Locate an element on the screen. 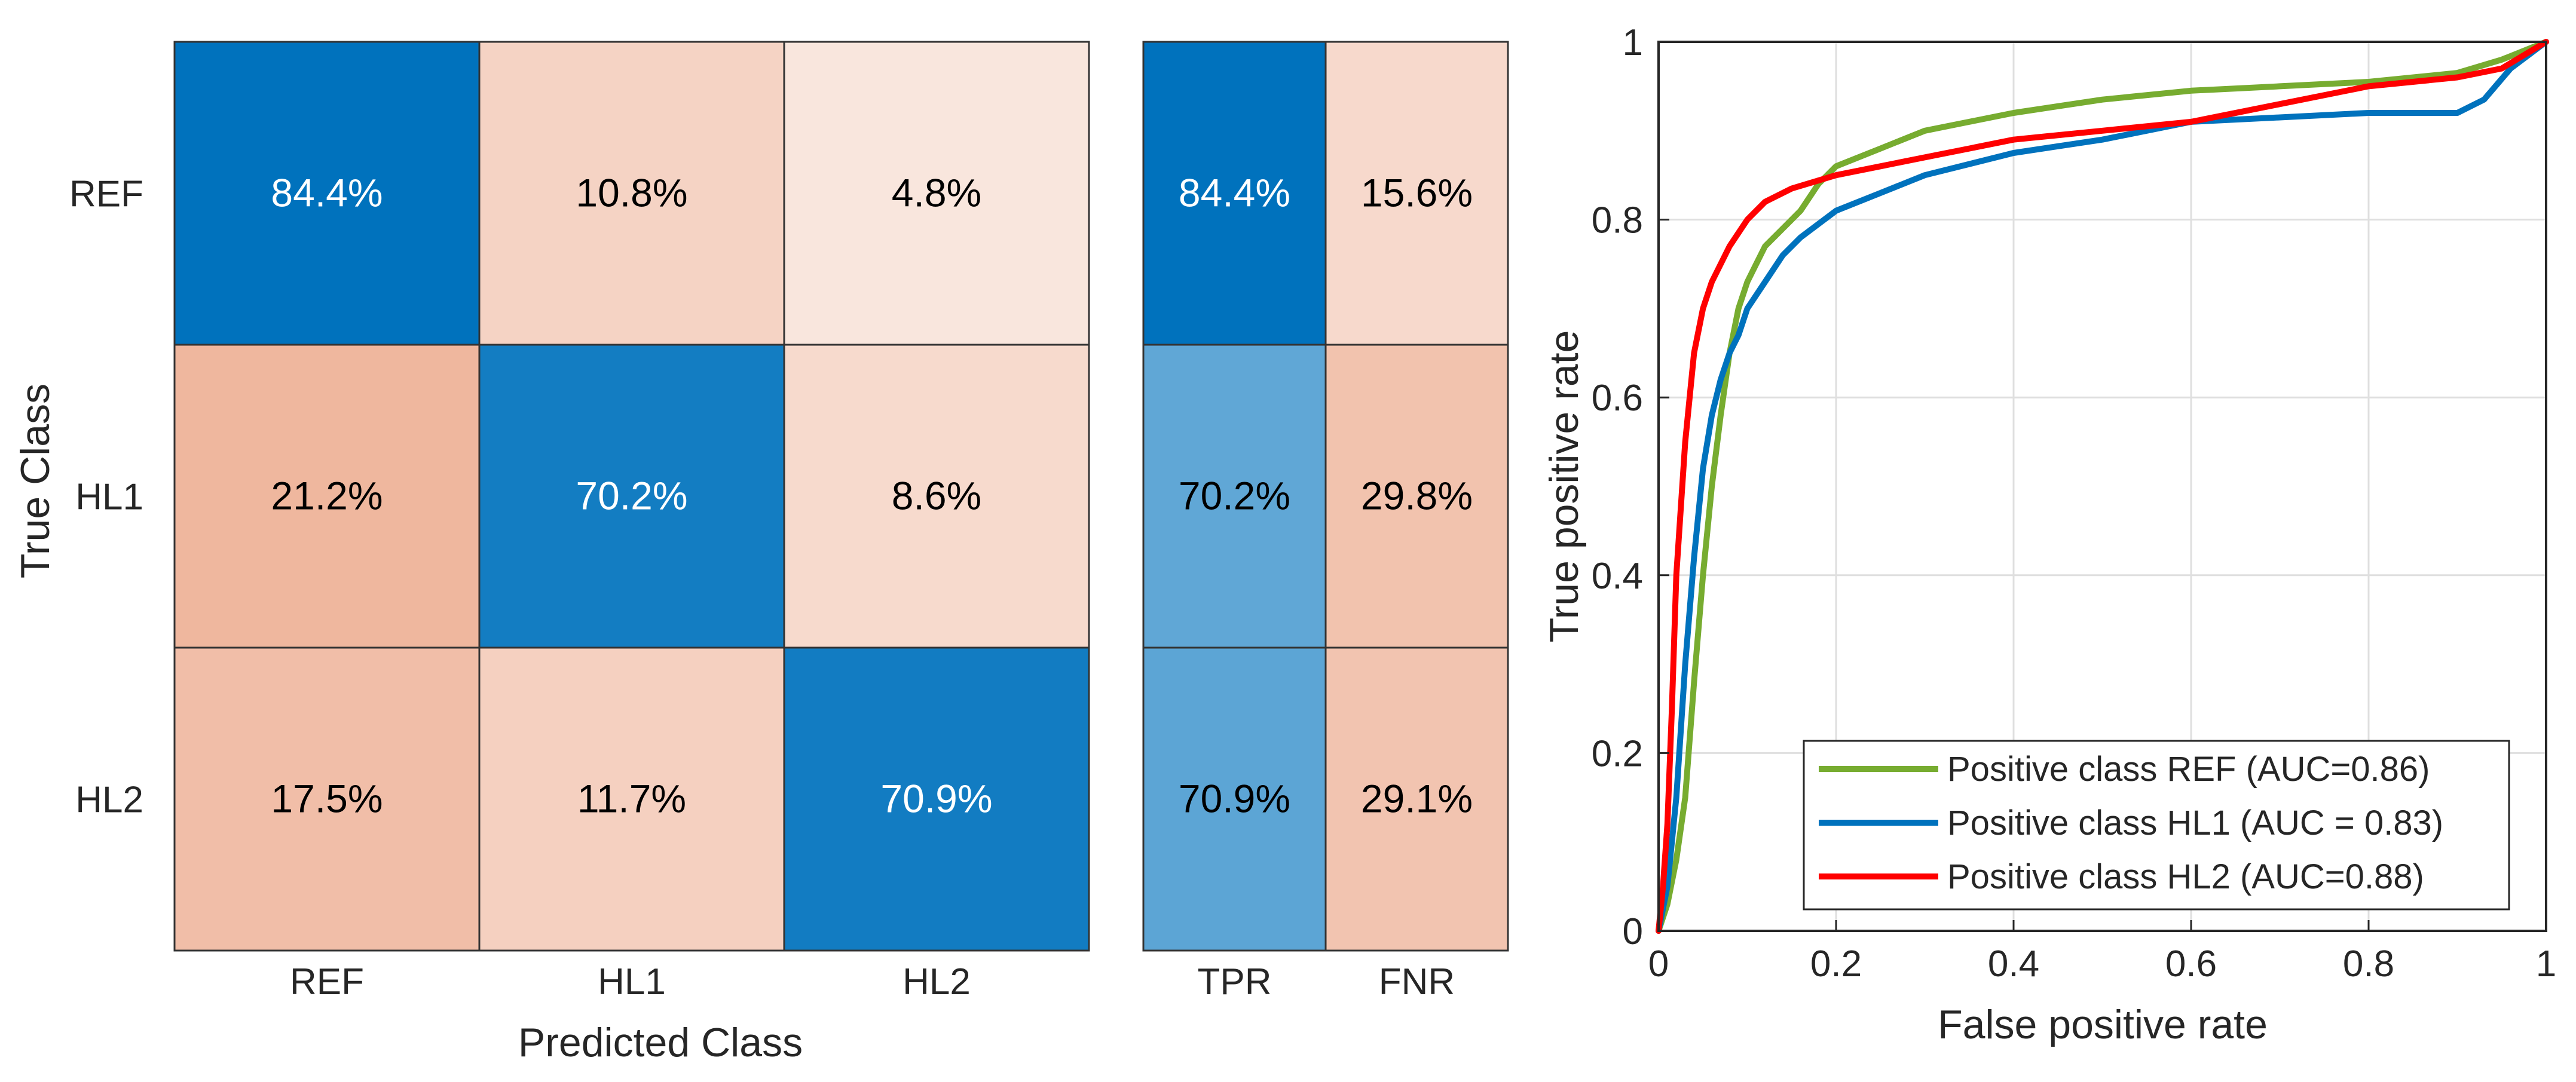 This screenshot has width=2576, height=1082. matrix-cell-value: 21.2% is located at coordinates (327, 496).